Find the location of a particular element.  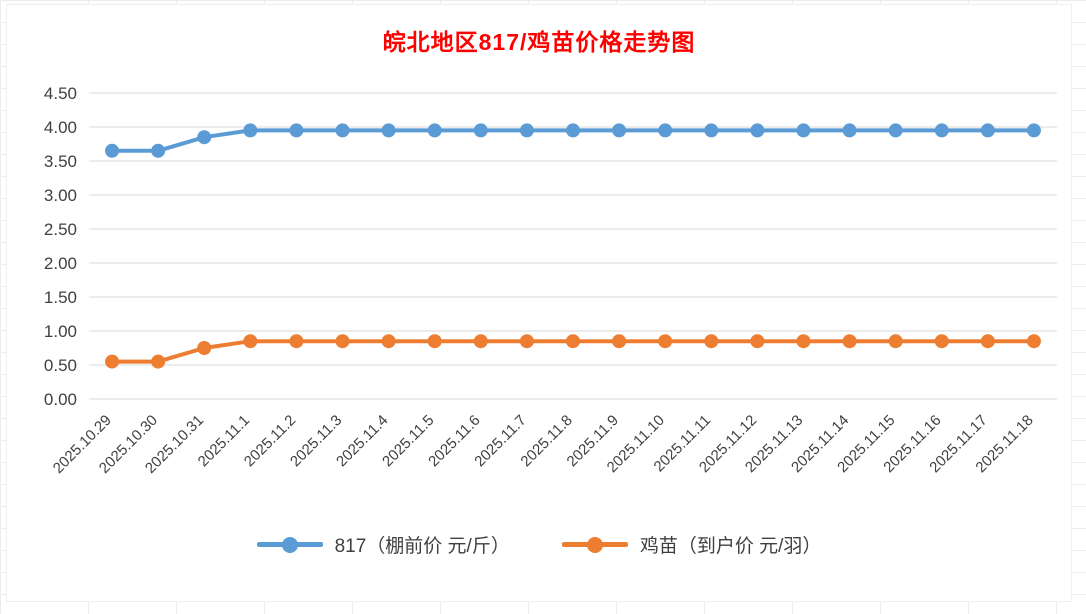

legend-line-marker-jimiao is located at coordinates (594, 544).